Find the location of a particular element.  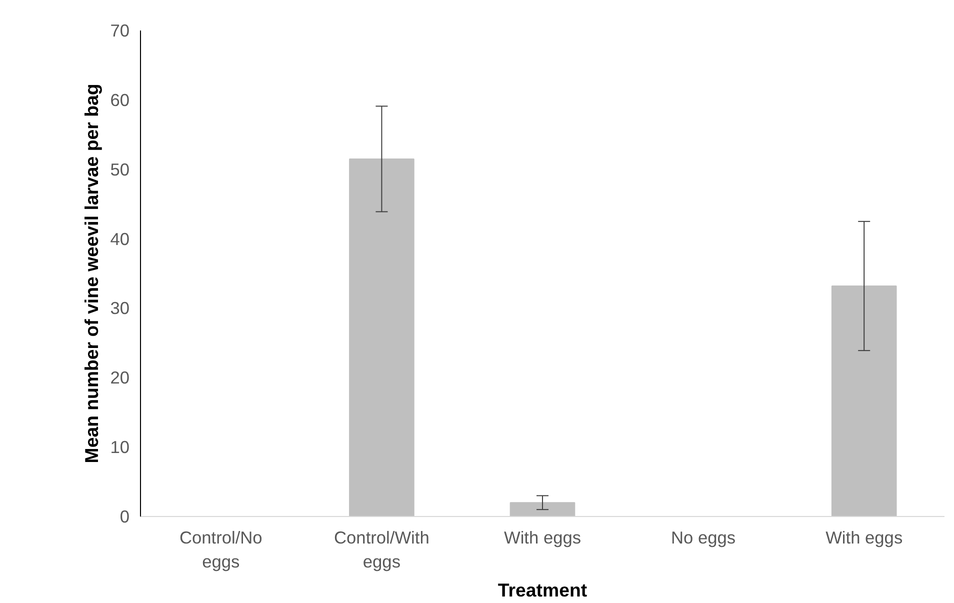

y-axis-title: Mean number of vine weevil larvae per bag is located at coordinates (91, 274).